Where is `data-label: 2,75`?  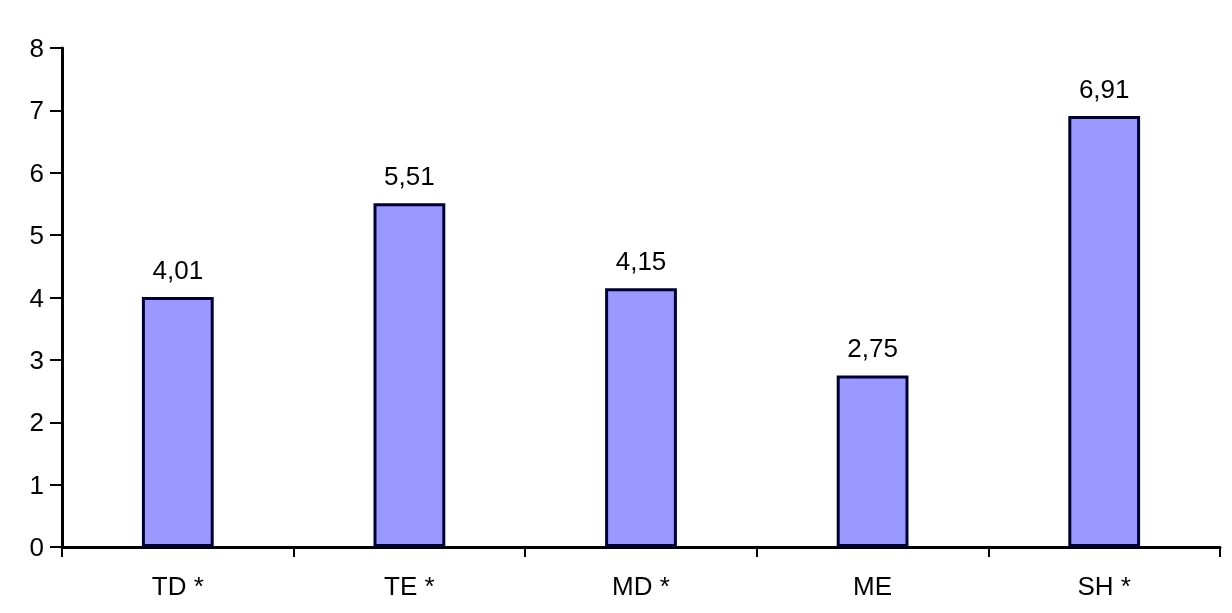
data-label: 2,75 is located at coordinates (872, 348).